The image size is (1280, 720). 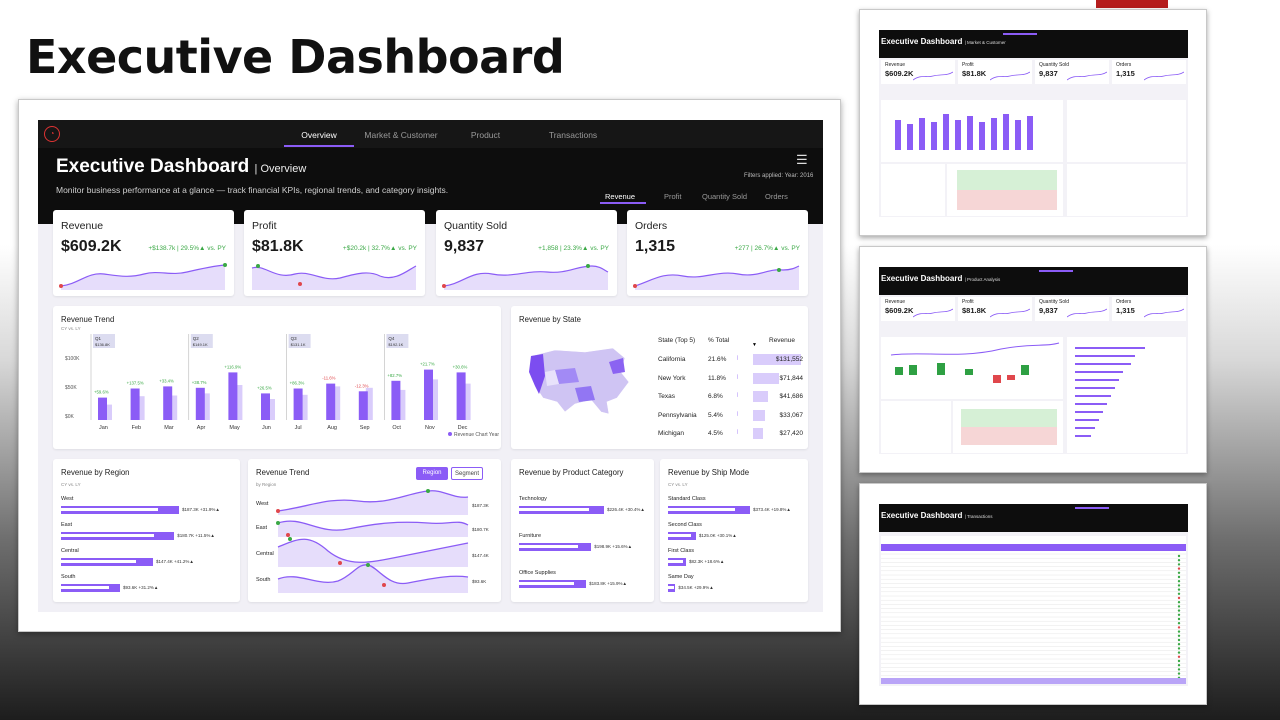 I want to click on delta-label: +30.6%, so click(x=460, y=366).